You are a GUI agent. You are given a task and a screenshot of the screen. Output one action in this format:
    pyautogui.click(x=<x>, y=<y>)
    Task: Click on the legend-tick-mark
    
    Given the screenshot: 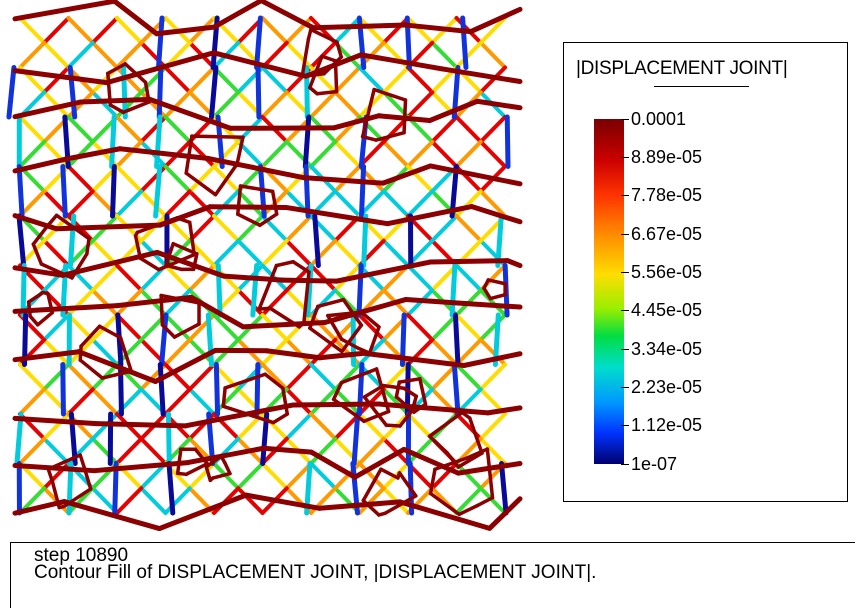 What is the action you would take?
    pyautogui.click(x=625, y=196)
    